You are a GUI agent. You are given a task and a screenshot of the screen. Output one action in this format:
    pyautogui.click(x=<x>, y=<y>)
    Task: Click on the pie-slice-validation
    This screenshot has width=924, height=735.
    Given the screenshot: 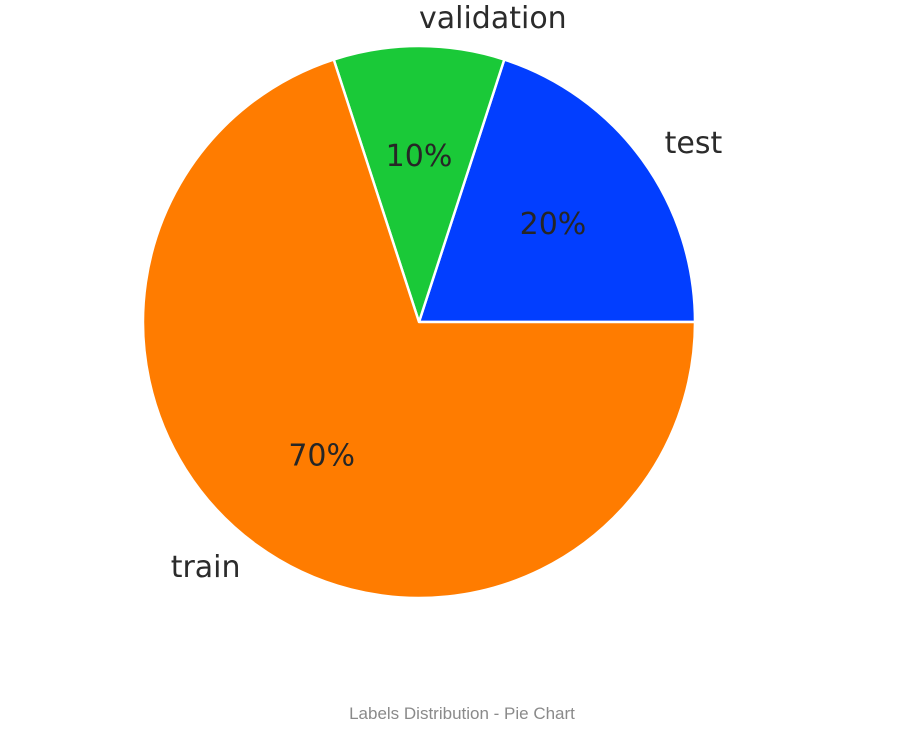 What is the action you would take?
    pyautogui.click(x=419, y=184)
    